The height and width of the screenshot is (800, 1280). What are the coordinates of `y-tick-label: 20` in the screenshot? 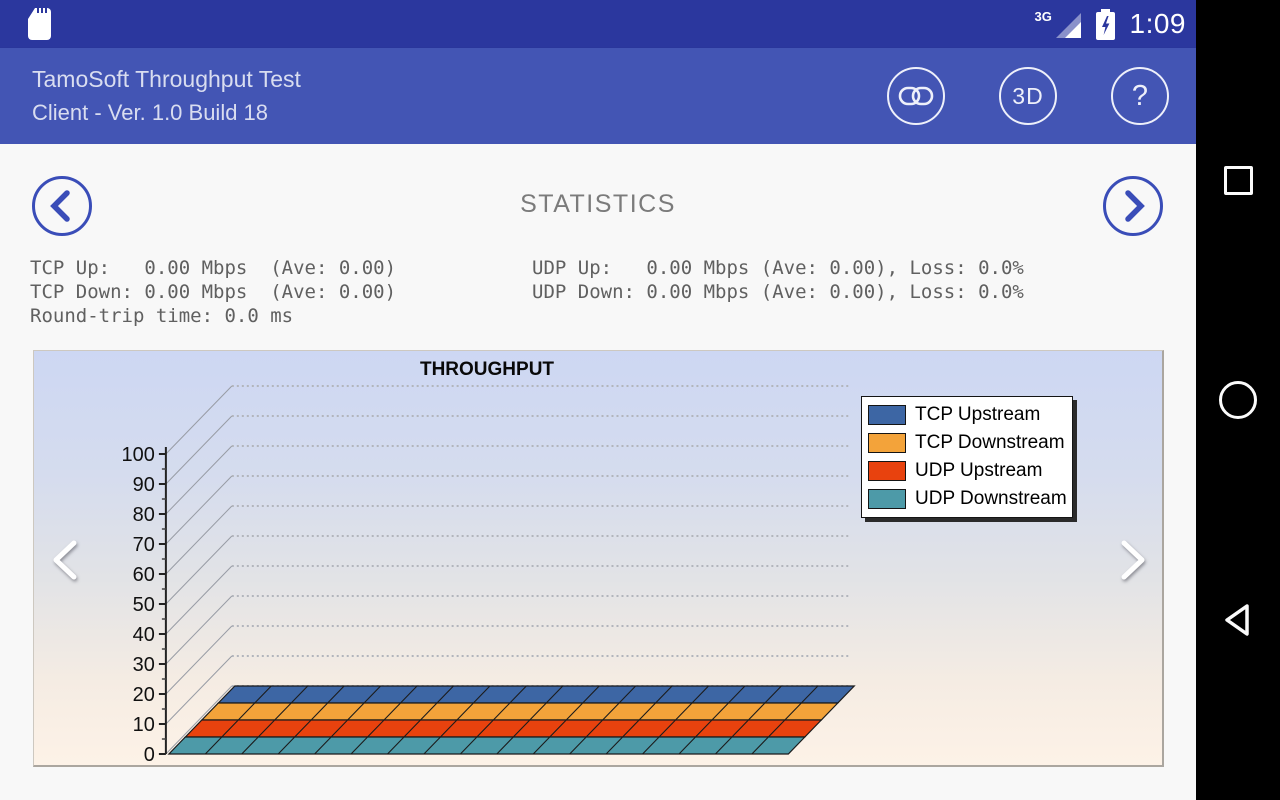 It's located at (144, 695).